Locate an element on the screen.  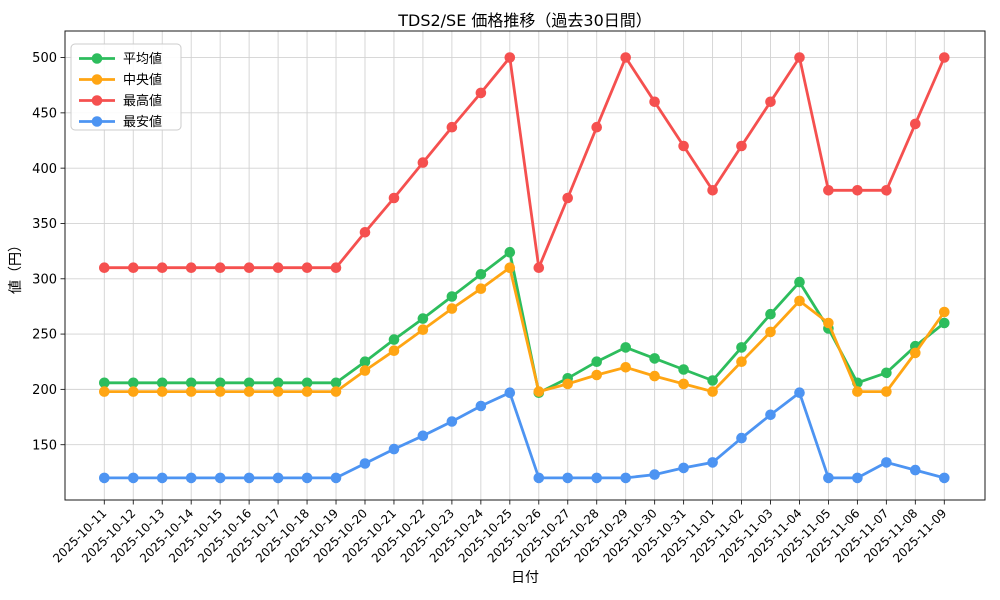
legend-box is located at coordinates (126, 87).